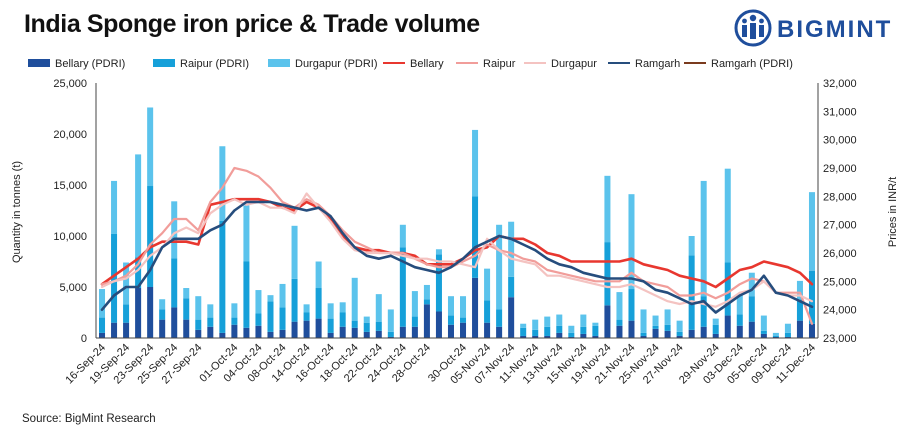 The image size is (914, 439). What do you see at coordinates (840, 282) in the screenshot?
I see `right-tick-label: 25,000` at bounding box center [840, 282].